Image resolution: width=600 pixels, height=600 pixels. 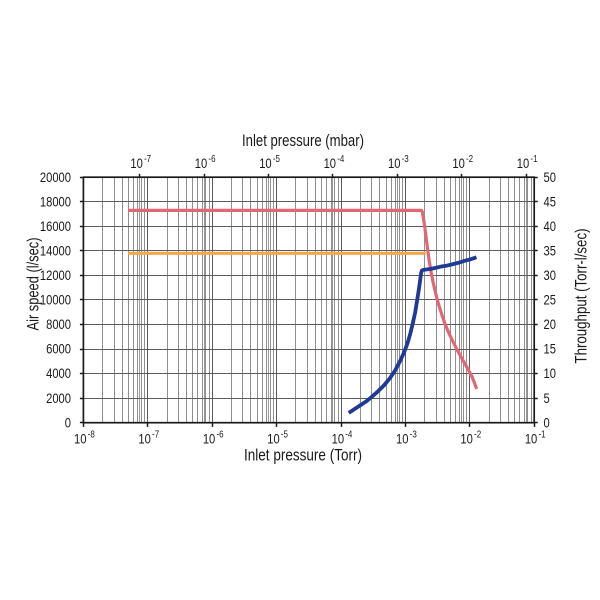 I want to click on left-tick-label-6: 12000, so click(x=55, y=275).